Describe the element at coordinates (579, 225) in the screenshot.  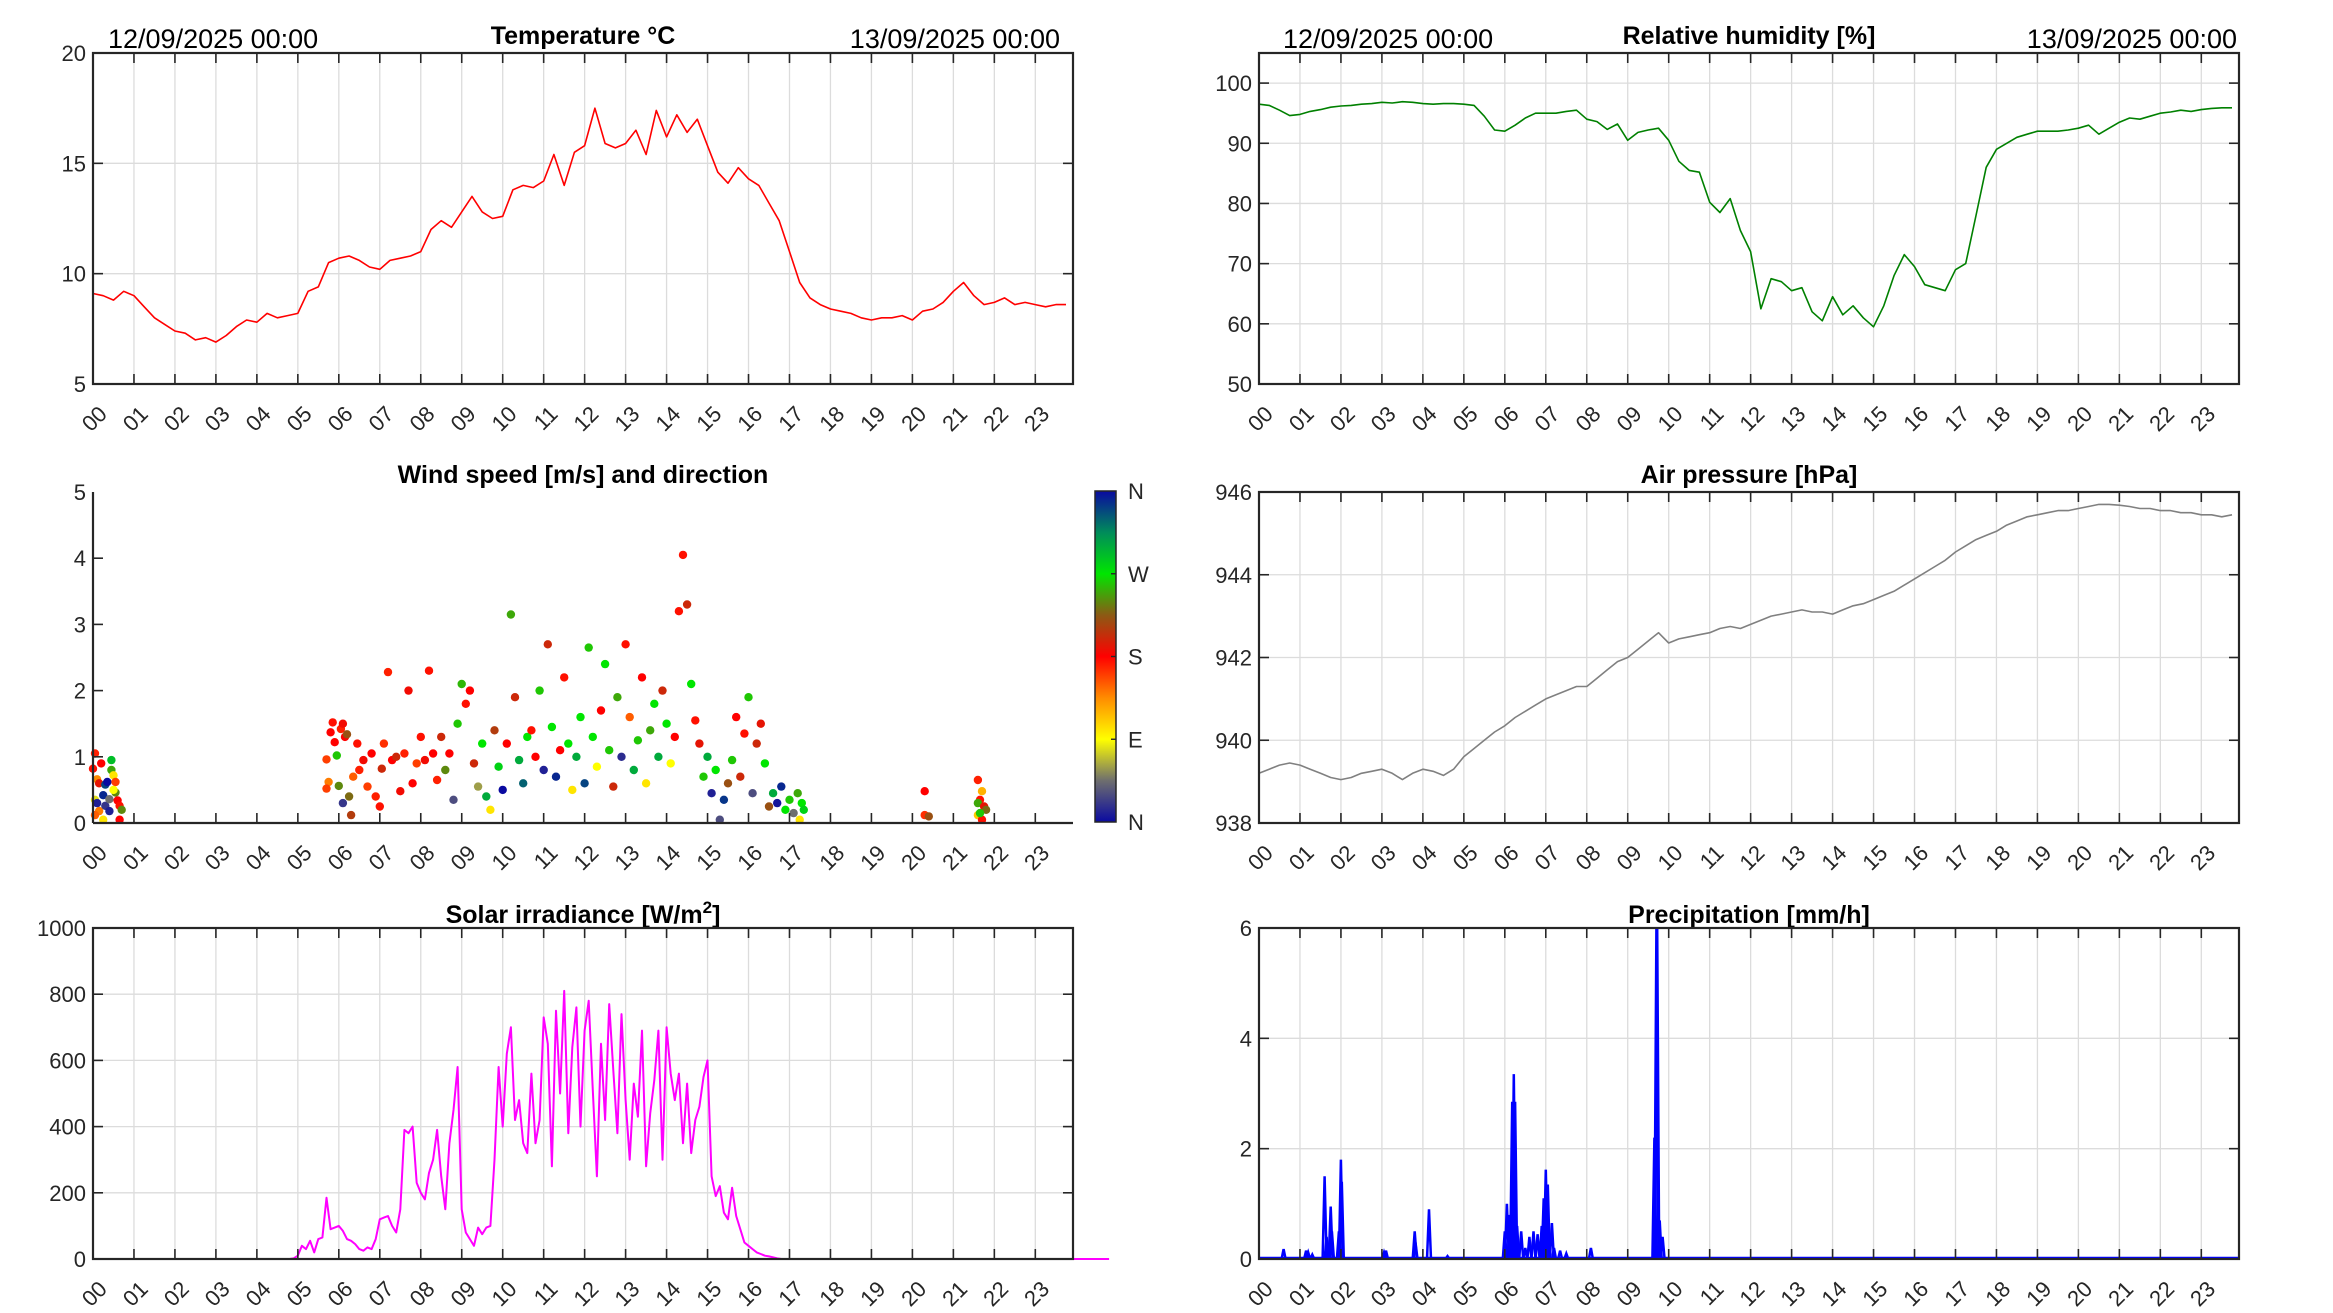
I see `temperature-series-line` at that location.